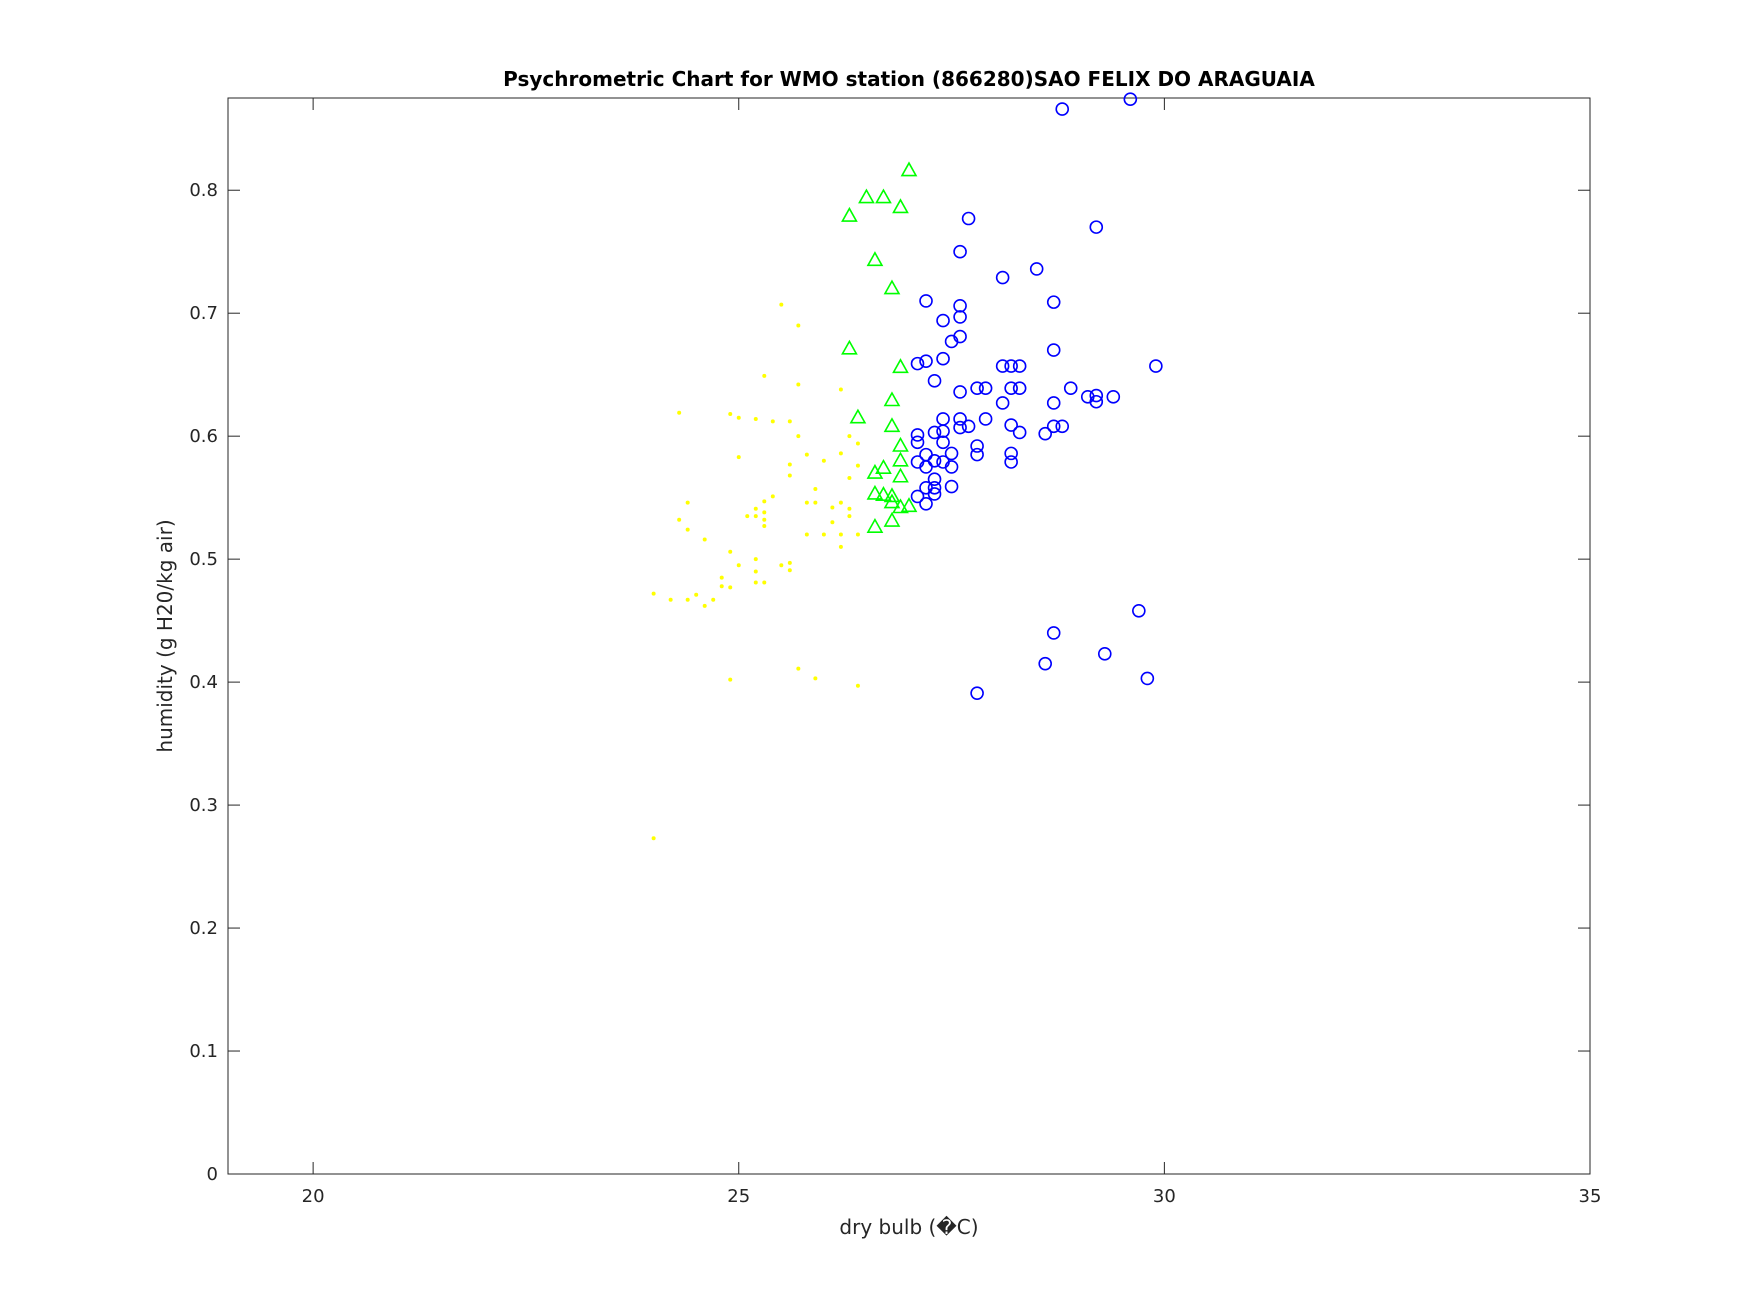  What do you see at coordinates (203, 928) in the screenshot?
I see `y-tick-label: 0.2` at bounding box center [203, 928].